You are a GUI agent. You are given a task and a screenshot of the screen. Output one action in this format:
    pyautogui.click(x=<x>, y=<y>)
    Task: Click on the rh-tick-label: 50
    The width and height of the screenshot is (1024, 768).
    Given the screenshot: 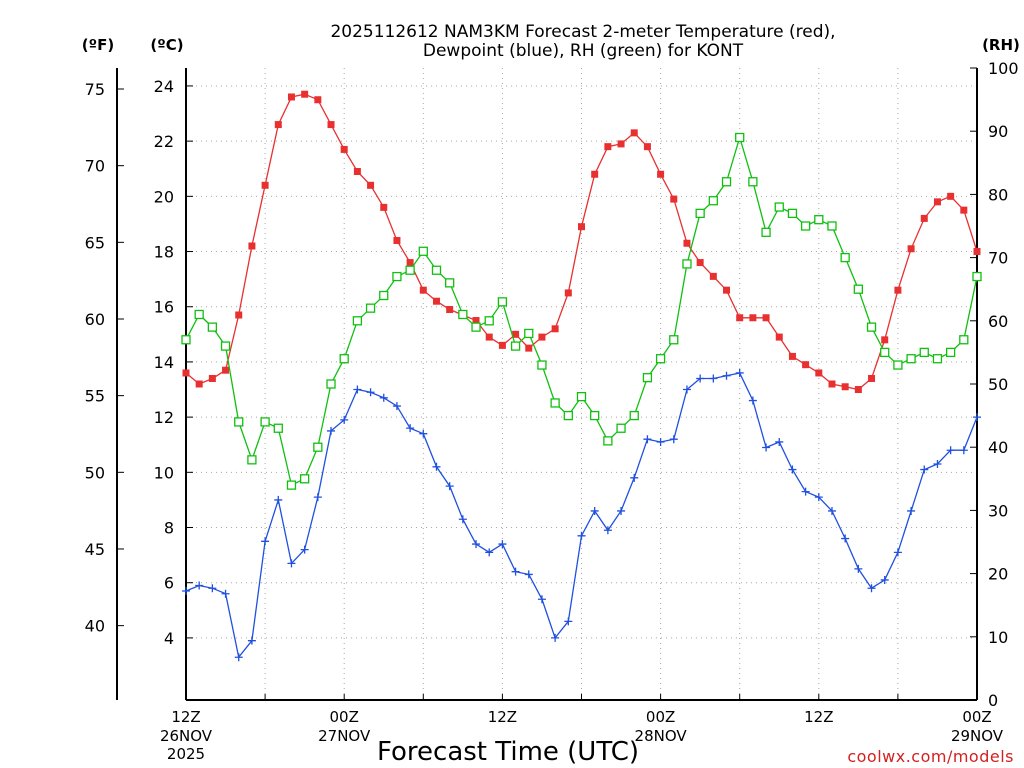 What is the action you would take?
    pyautogui.click(x=998, y=384)
    